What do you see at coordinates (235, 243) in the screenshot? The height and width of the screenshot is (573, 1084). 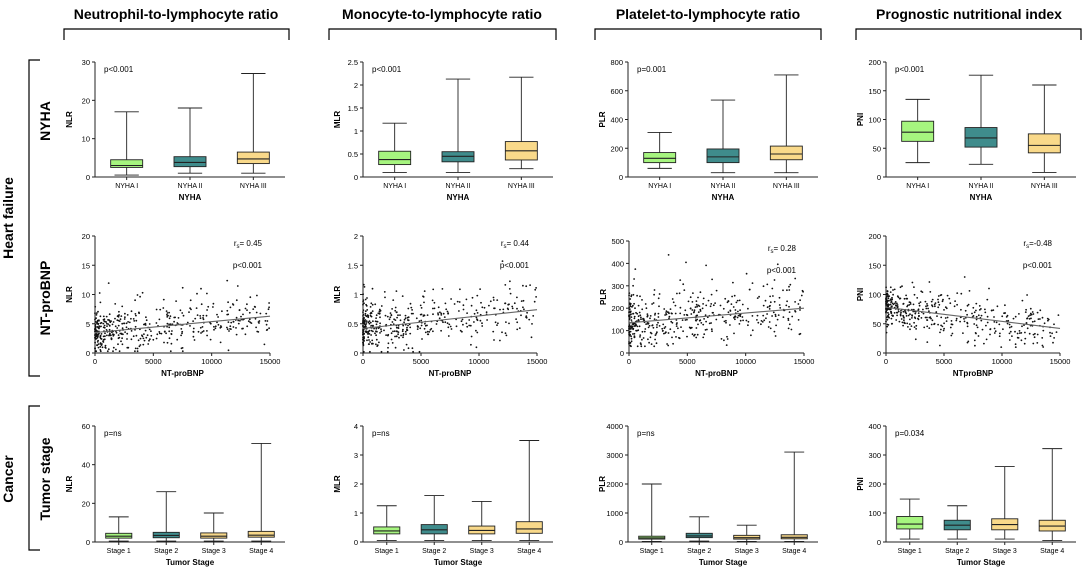 I see `rs-symbol: r` at bounding box center [235, 243].